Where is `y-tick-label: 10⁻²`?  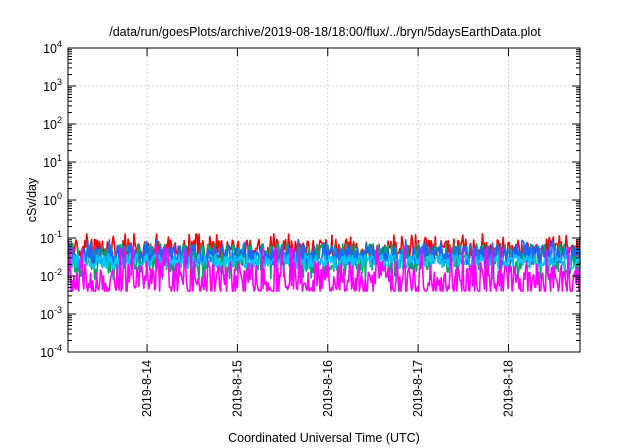 y-tick-label: 10⁻² is located at coordinates (51, 275).